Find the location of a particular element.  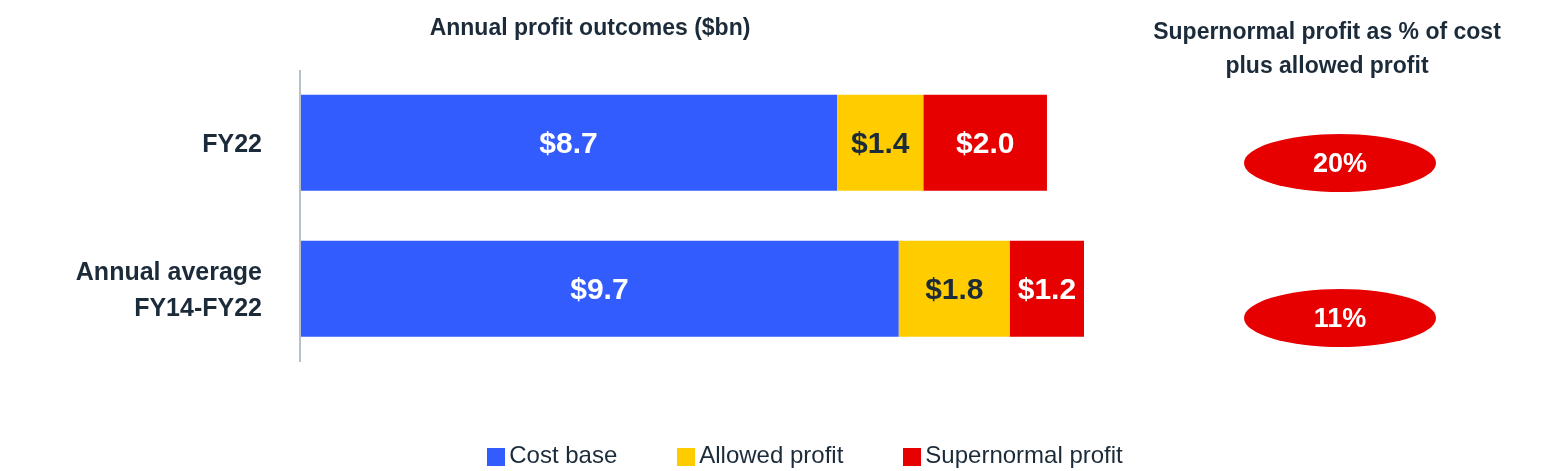

data-label: $1.2 is located at coordinates (1047, 289).